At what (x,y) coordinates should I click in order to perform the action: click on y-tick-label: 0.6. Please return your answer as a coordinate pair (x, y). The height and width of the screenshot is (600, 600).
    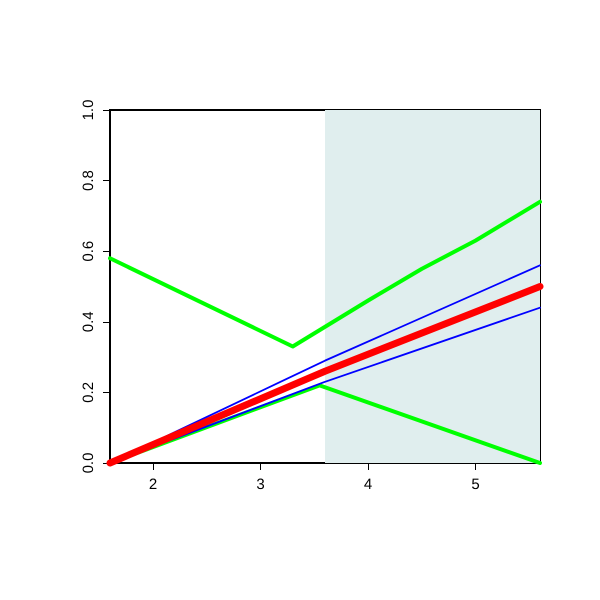
    Looking at the image, I should click on (88, 251).